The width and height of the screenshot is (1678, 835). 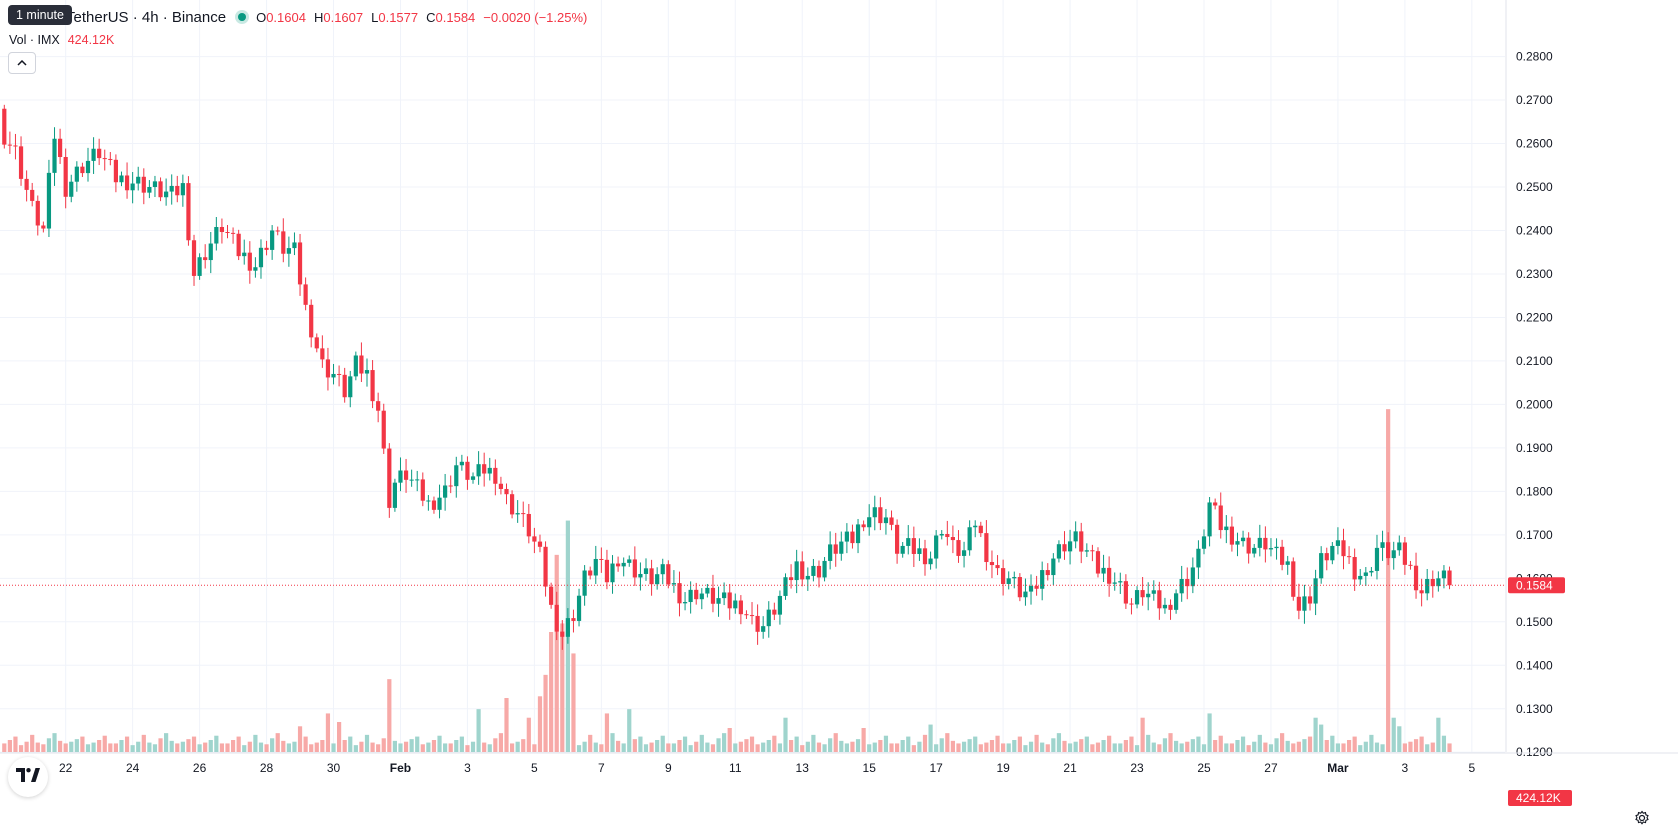 What do you see at coordinates (1534, 100) in the screenshot?
I see `price-tick-label: 0.2700` at bounding box center [1534, 100].